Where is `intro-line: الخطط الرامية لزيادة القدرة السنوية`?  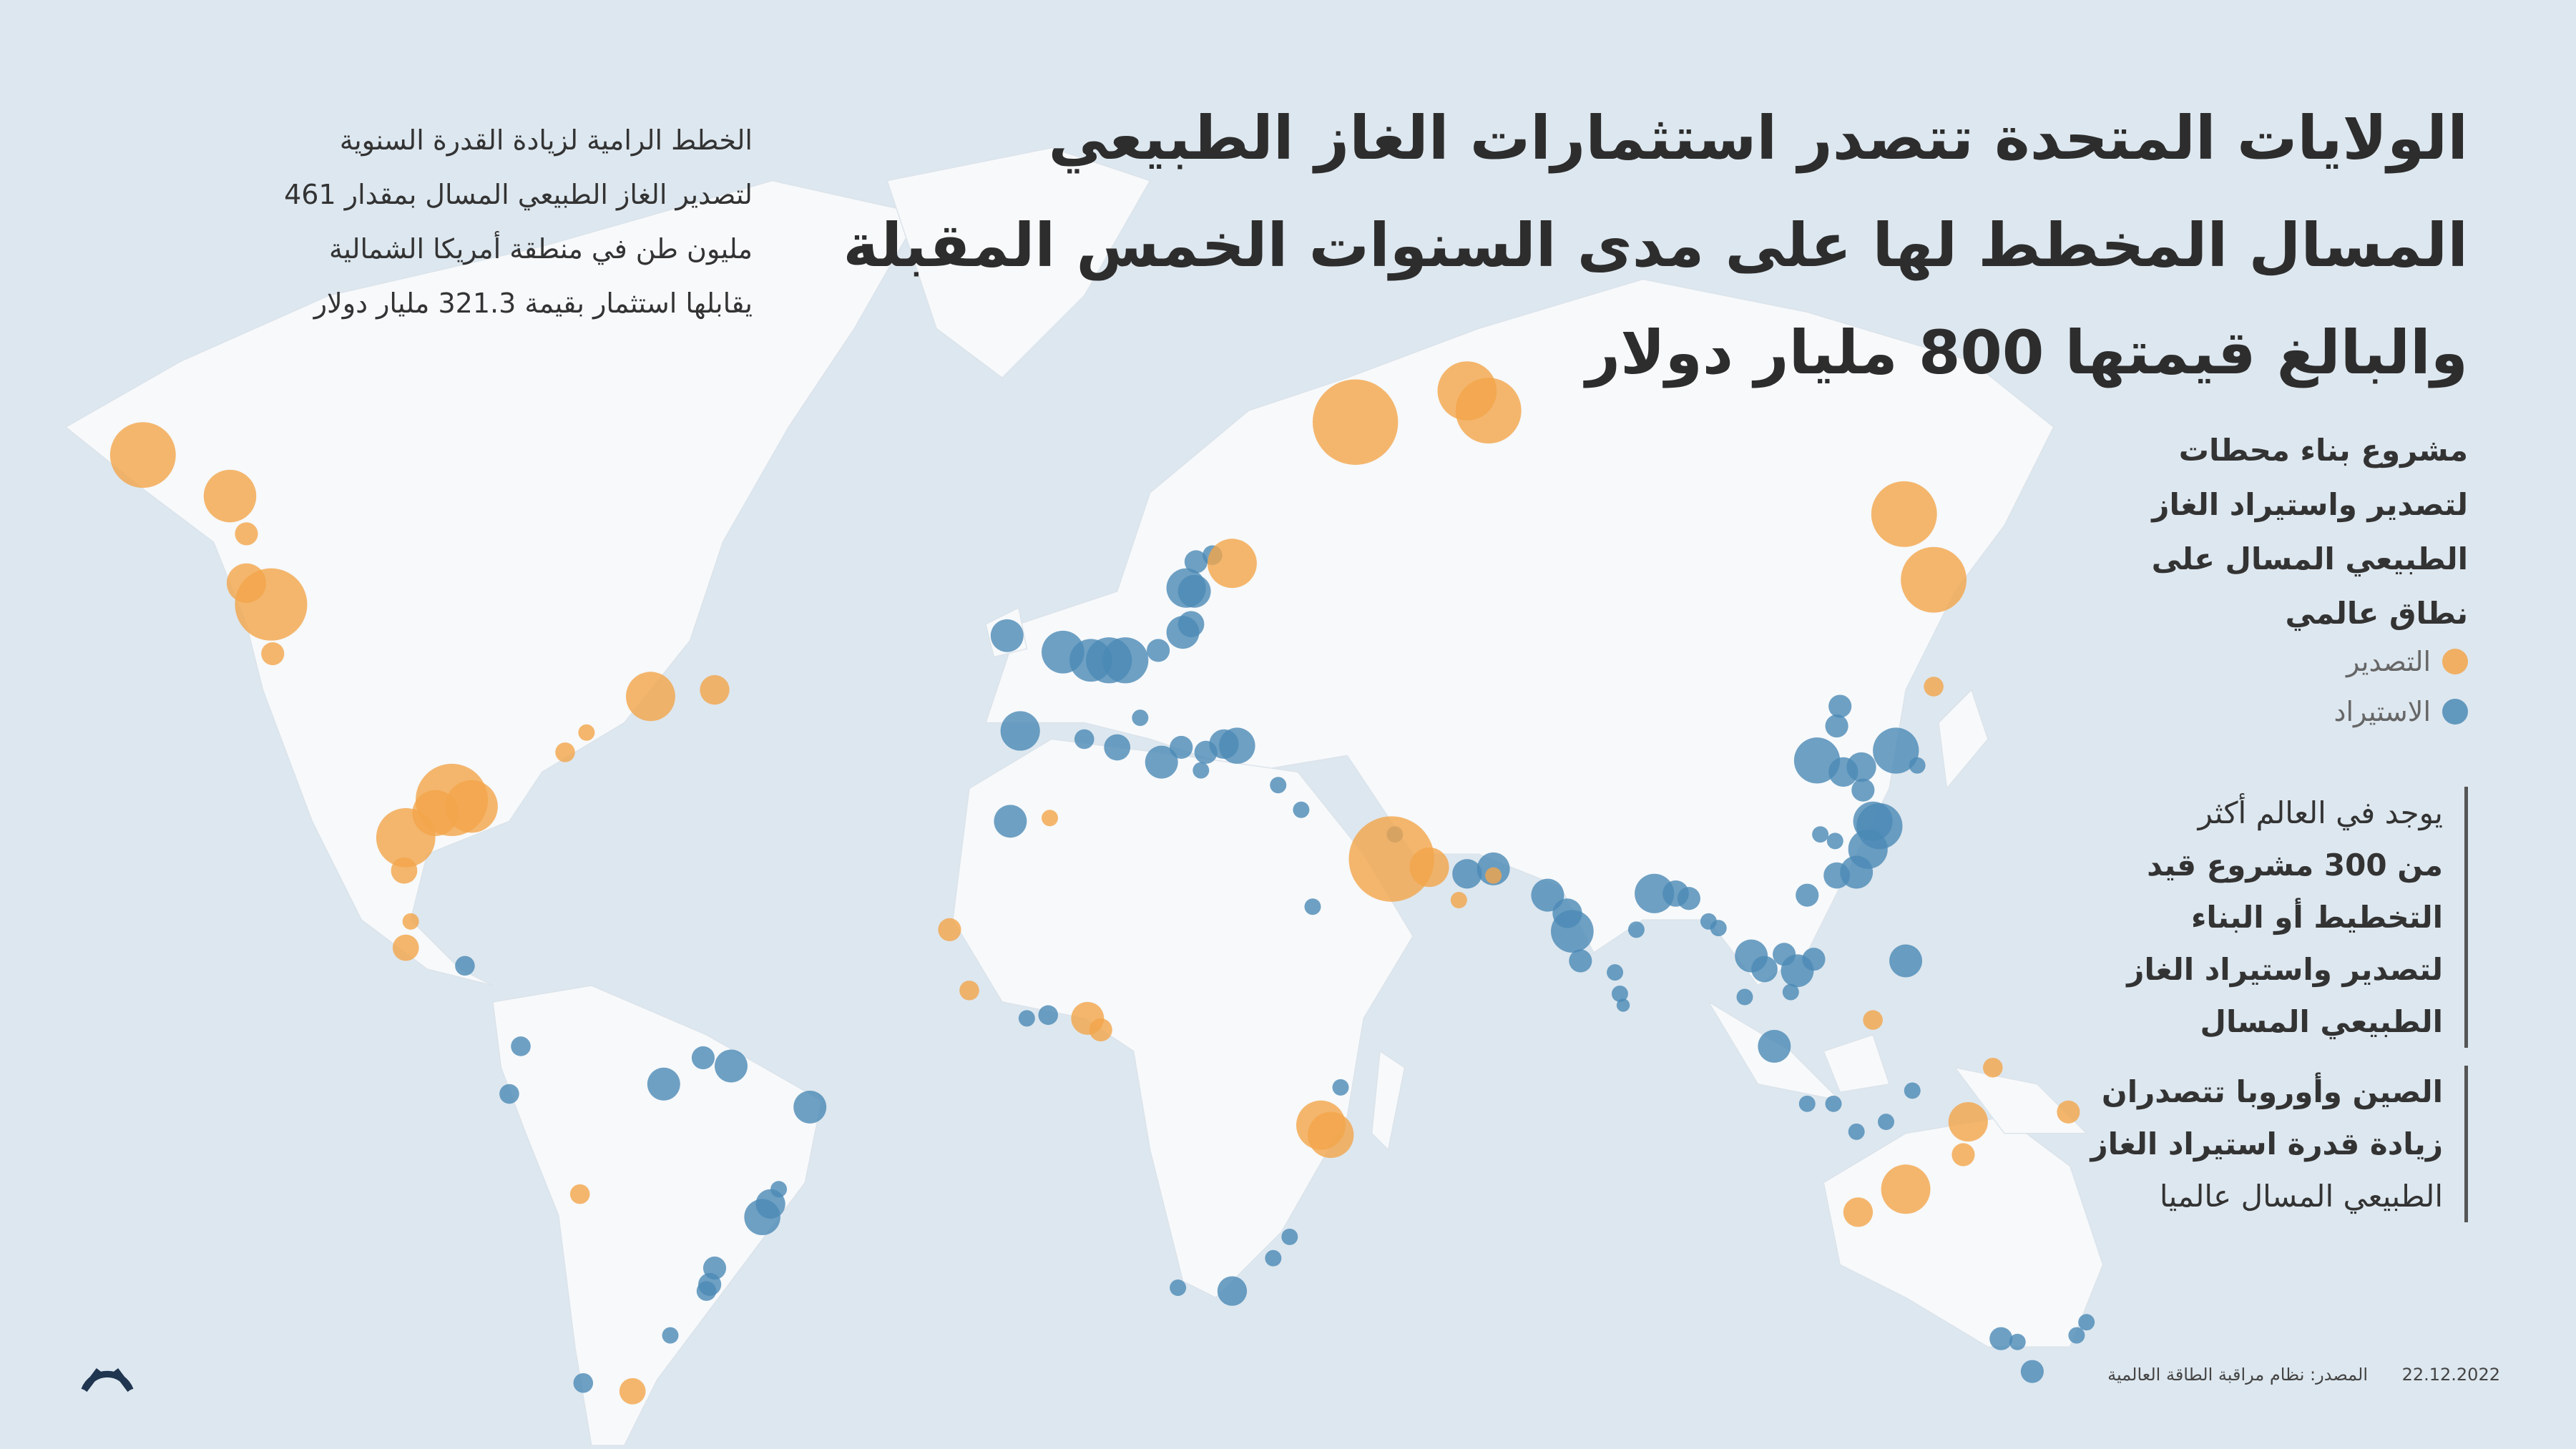
intro-line: الخطط الرامية لزيادة القدرة السنوية is located at coordinates (546, 140).